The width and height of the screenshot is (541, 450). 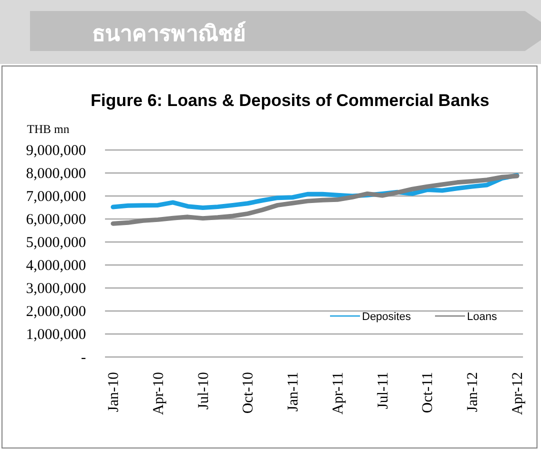 What do you see at coordinates (56, 289) in the screenshot?
I see `y-tick-label: 3,000,000` at bounding box center [56, 289].